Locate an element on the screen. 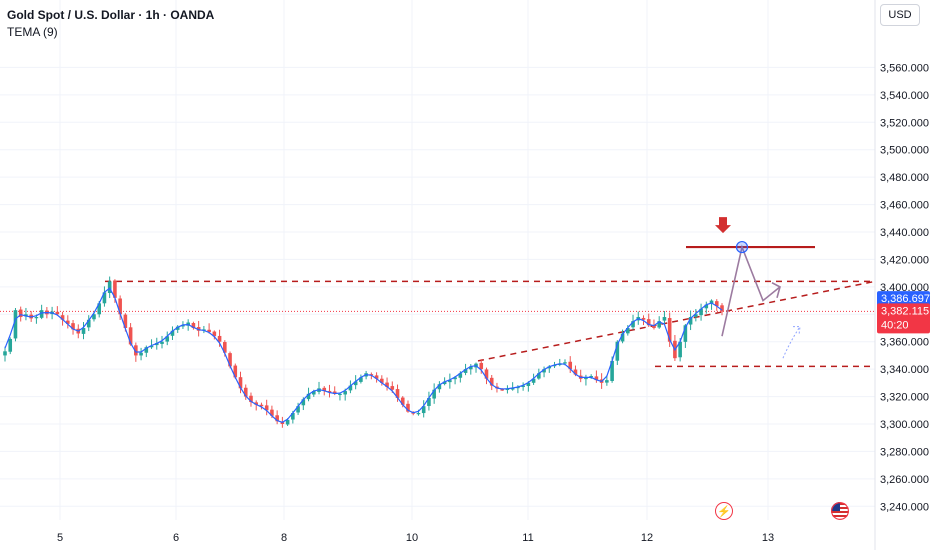  annotations is located at coordinates (758, 288).